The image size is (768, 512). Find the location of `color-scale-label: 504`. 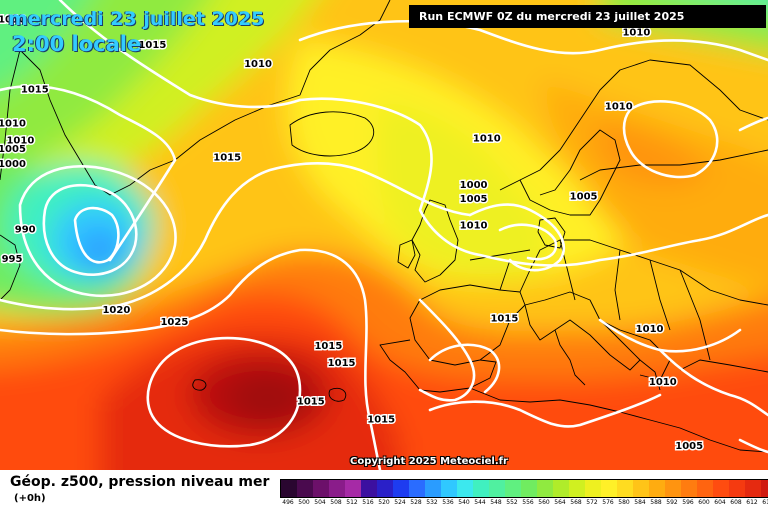

color-scale-label: 504 is located at coordinates (320, 502).